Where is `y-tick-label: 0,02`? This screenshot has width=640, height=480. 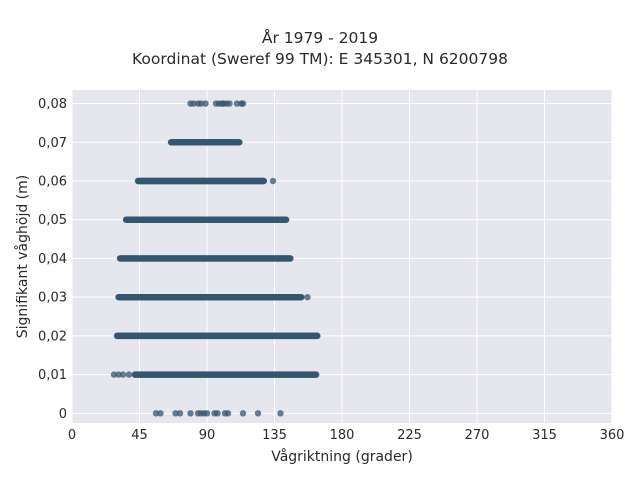
y-tick-label: 0,02 is located at coordinates (52, 336).